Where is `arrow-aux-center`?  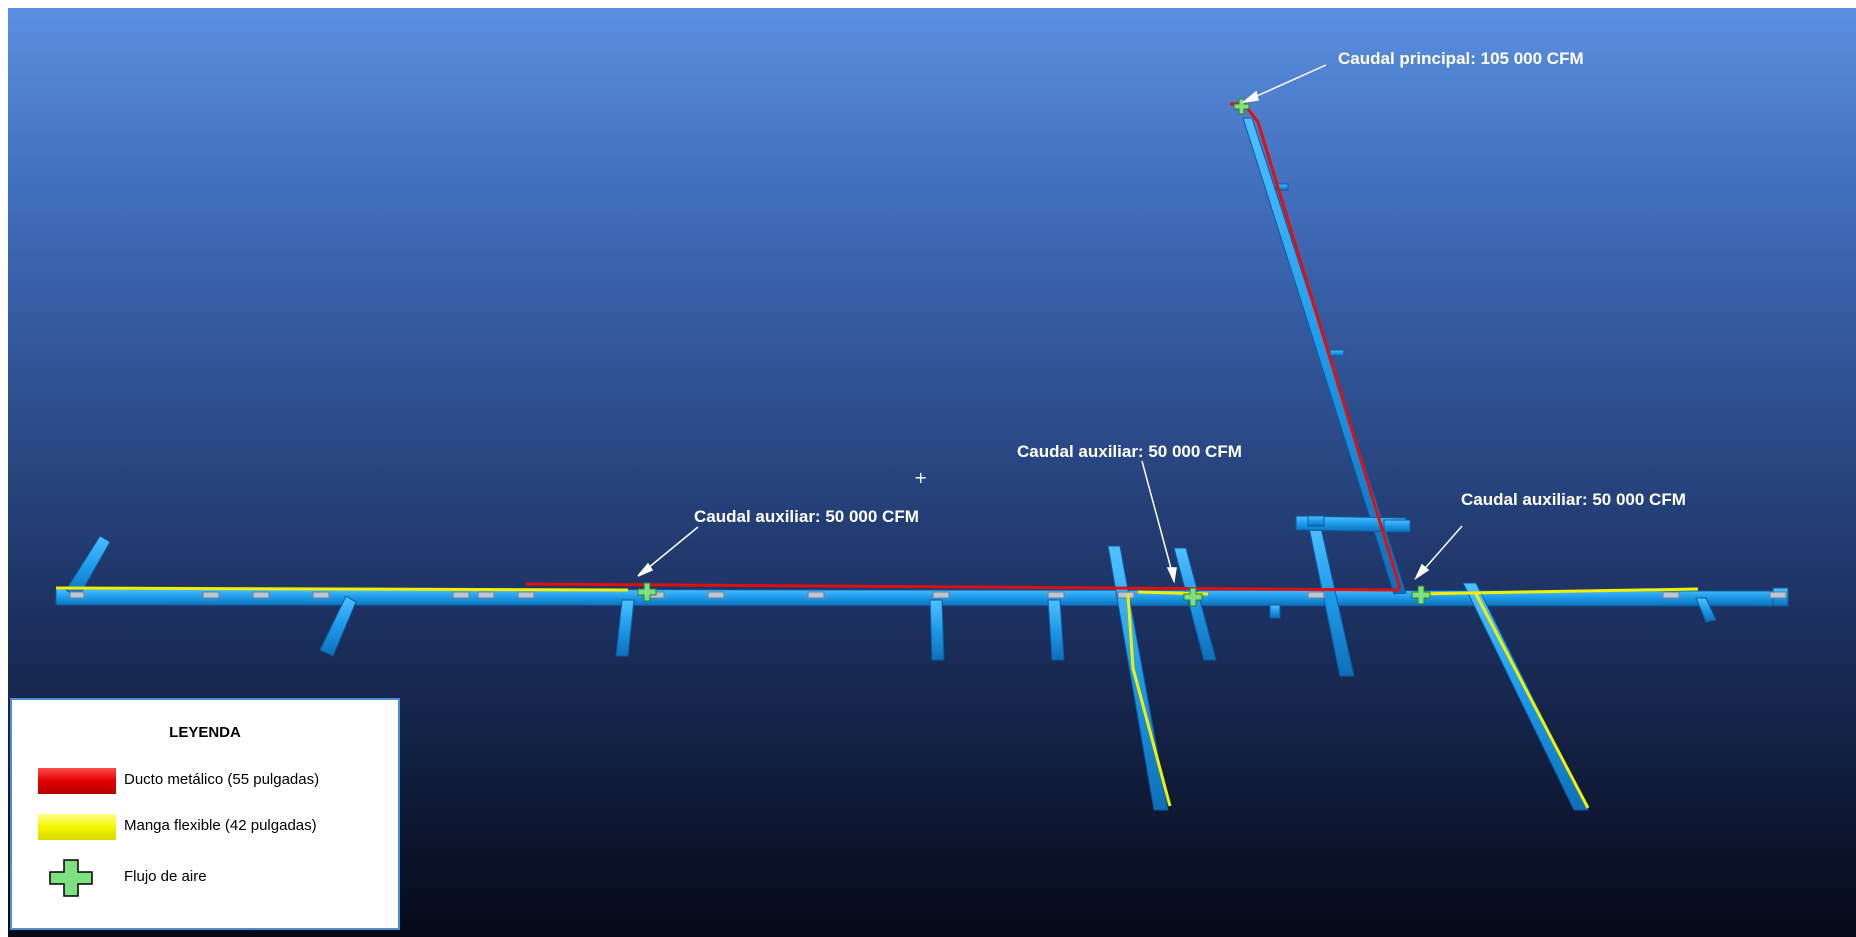
arrow-aux-center is located at coordinates (1157, 518).